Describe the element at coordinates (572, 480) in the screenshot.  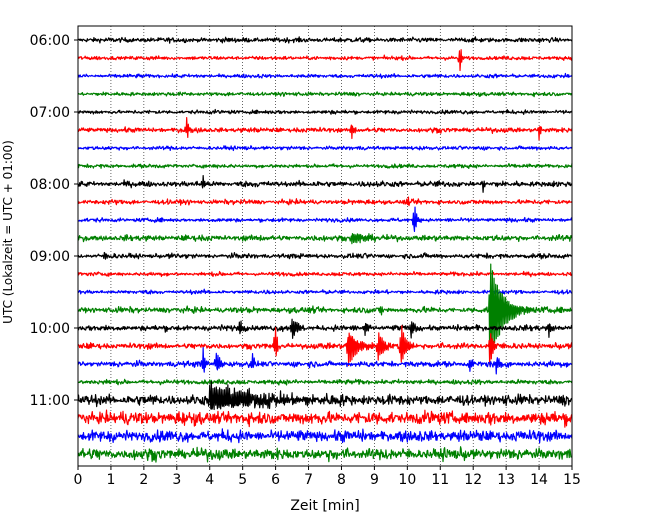
I see `x-tick-label: 15` at that location.